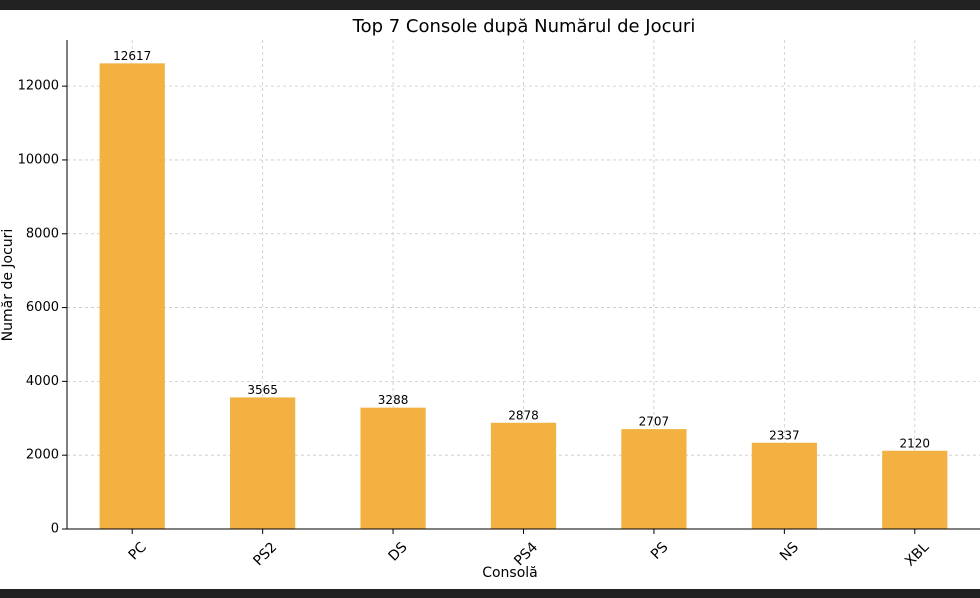 This screenshot has height=598, width=980. What do you see at coordinates (915, 443) in the screenshot?
I see `value-label: 2120` at bounding box center [915, 443].